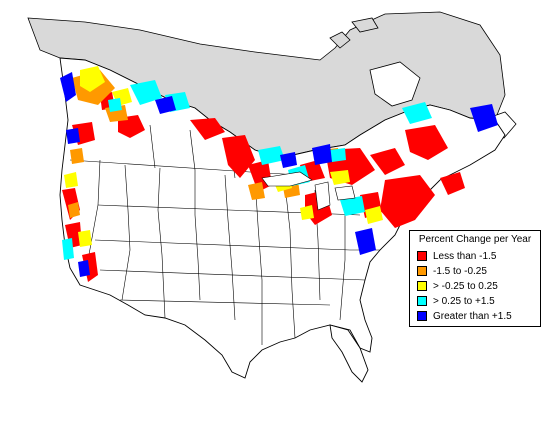 The image size is (547, 423). Describe the element at coordinates (465, 286) in the screenshot. I see `legend-label: > -0.25 to 0.25` at that location.